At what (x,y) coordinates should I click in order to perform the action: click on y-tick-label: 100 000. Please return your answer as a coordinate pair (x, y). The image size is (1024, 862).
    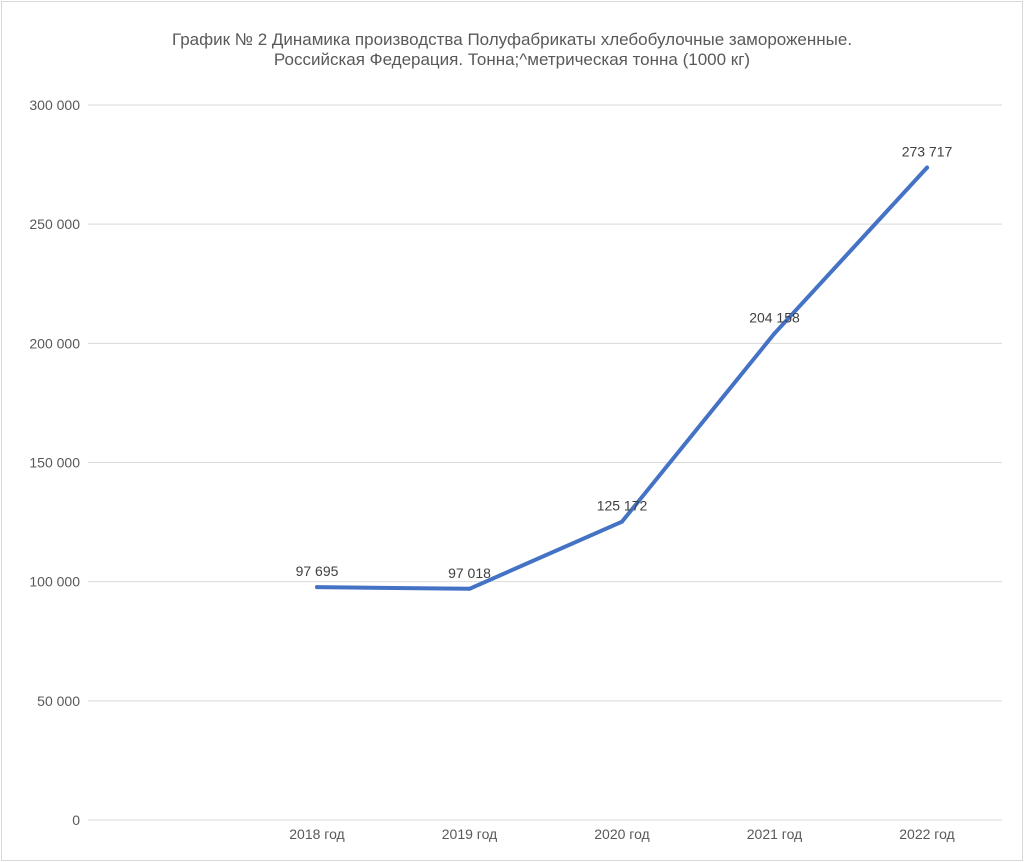
    Looking at the image, I should click on (54, 582).